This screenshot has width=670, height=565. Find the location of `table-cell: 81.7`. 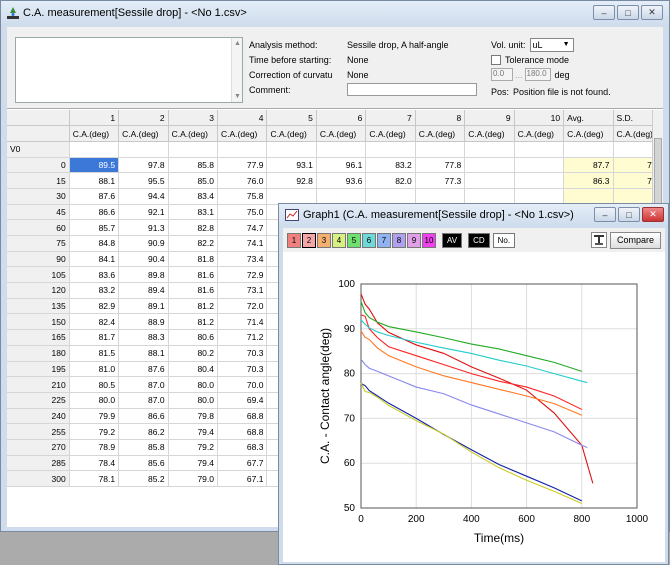

table-cell: 81.7 is located at coordinates (93, 338).